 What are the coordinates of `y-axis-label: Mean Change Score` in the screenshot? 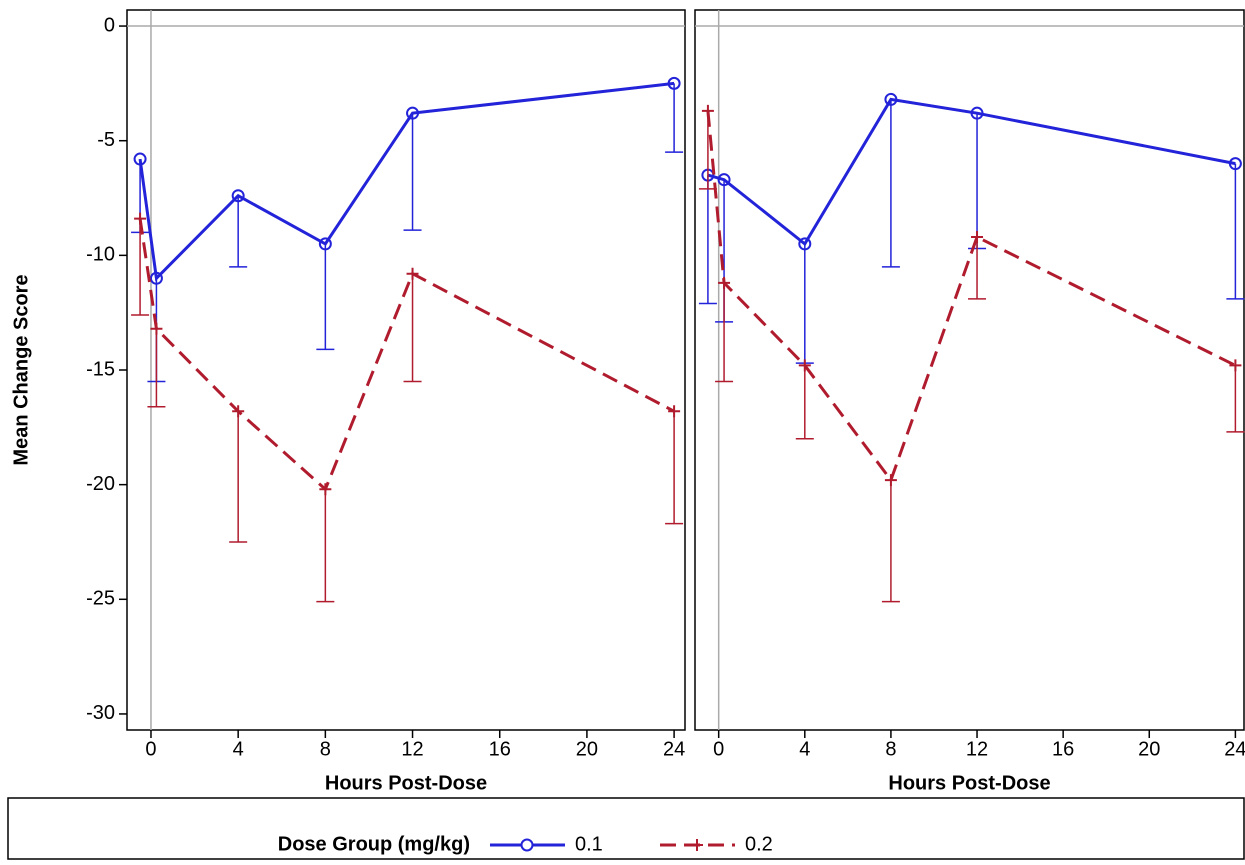 It's located at (21, 369).